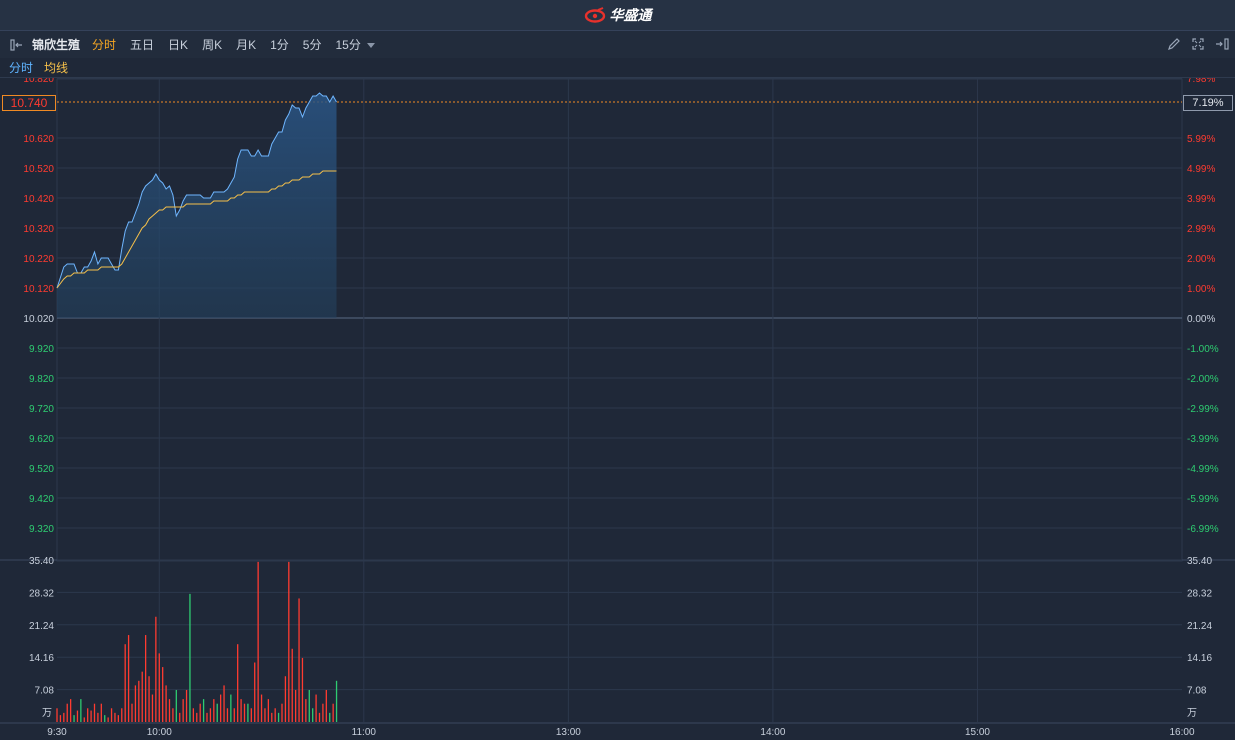 This screenshot has height=740, width=1235. I want to click on pct-axis-label: 5.99%, so click(1201, 139).